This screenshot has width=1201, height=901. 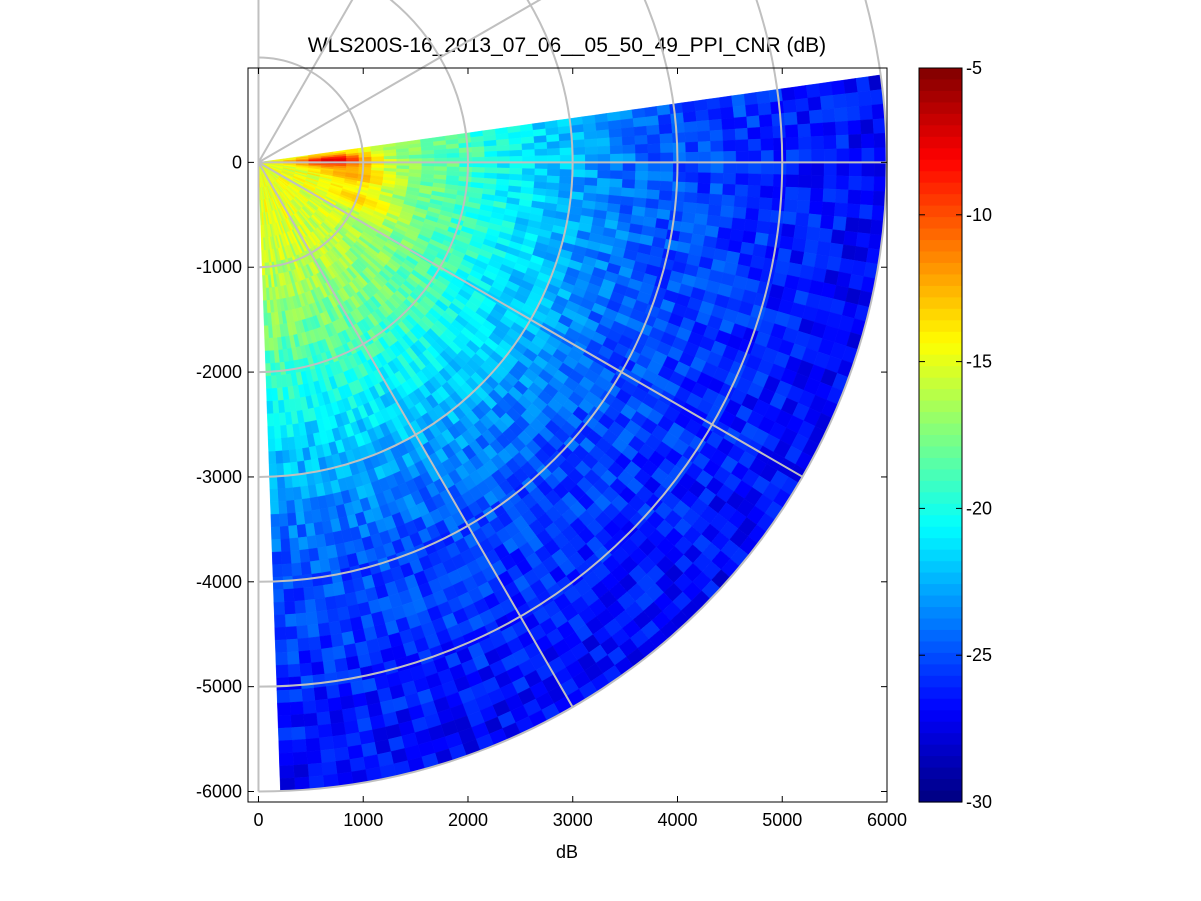 What do you see at coordinates (219, 267) in the screenshot?
I see `y-tick-label: -1000` at bounding box center [219, 267].